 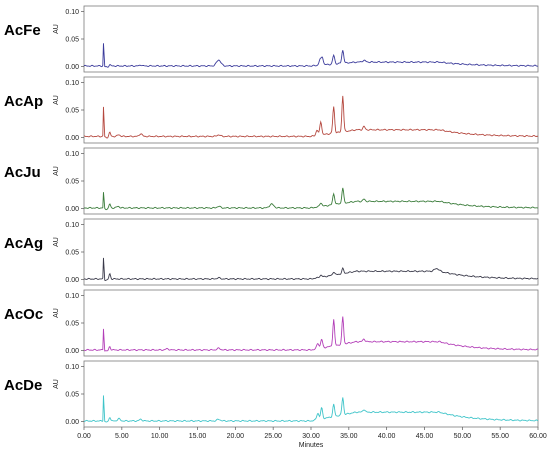 What do you see at coordinates (311, 199) in the screenshot?
I see `trace-acju` at bounding box center [311, 199].